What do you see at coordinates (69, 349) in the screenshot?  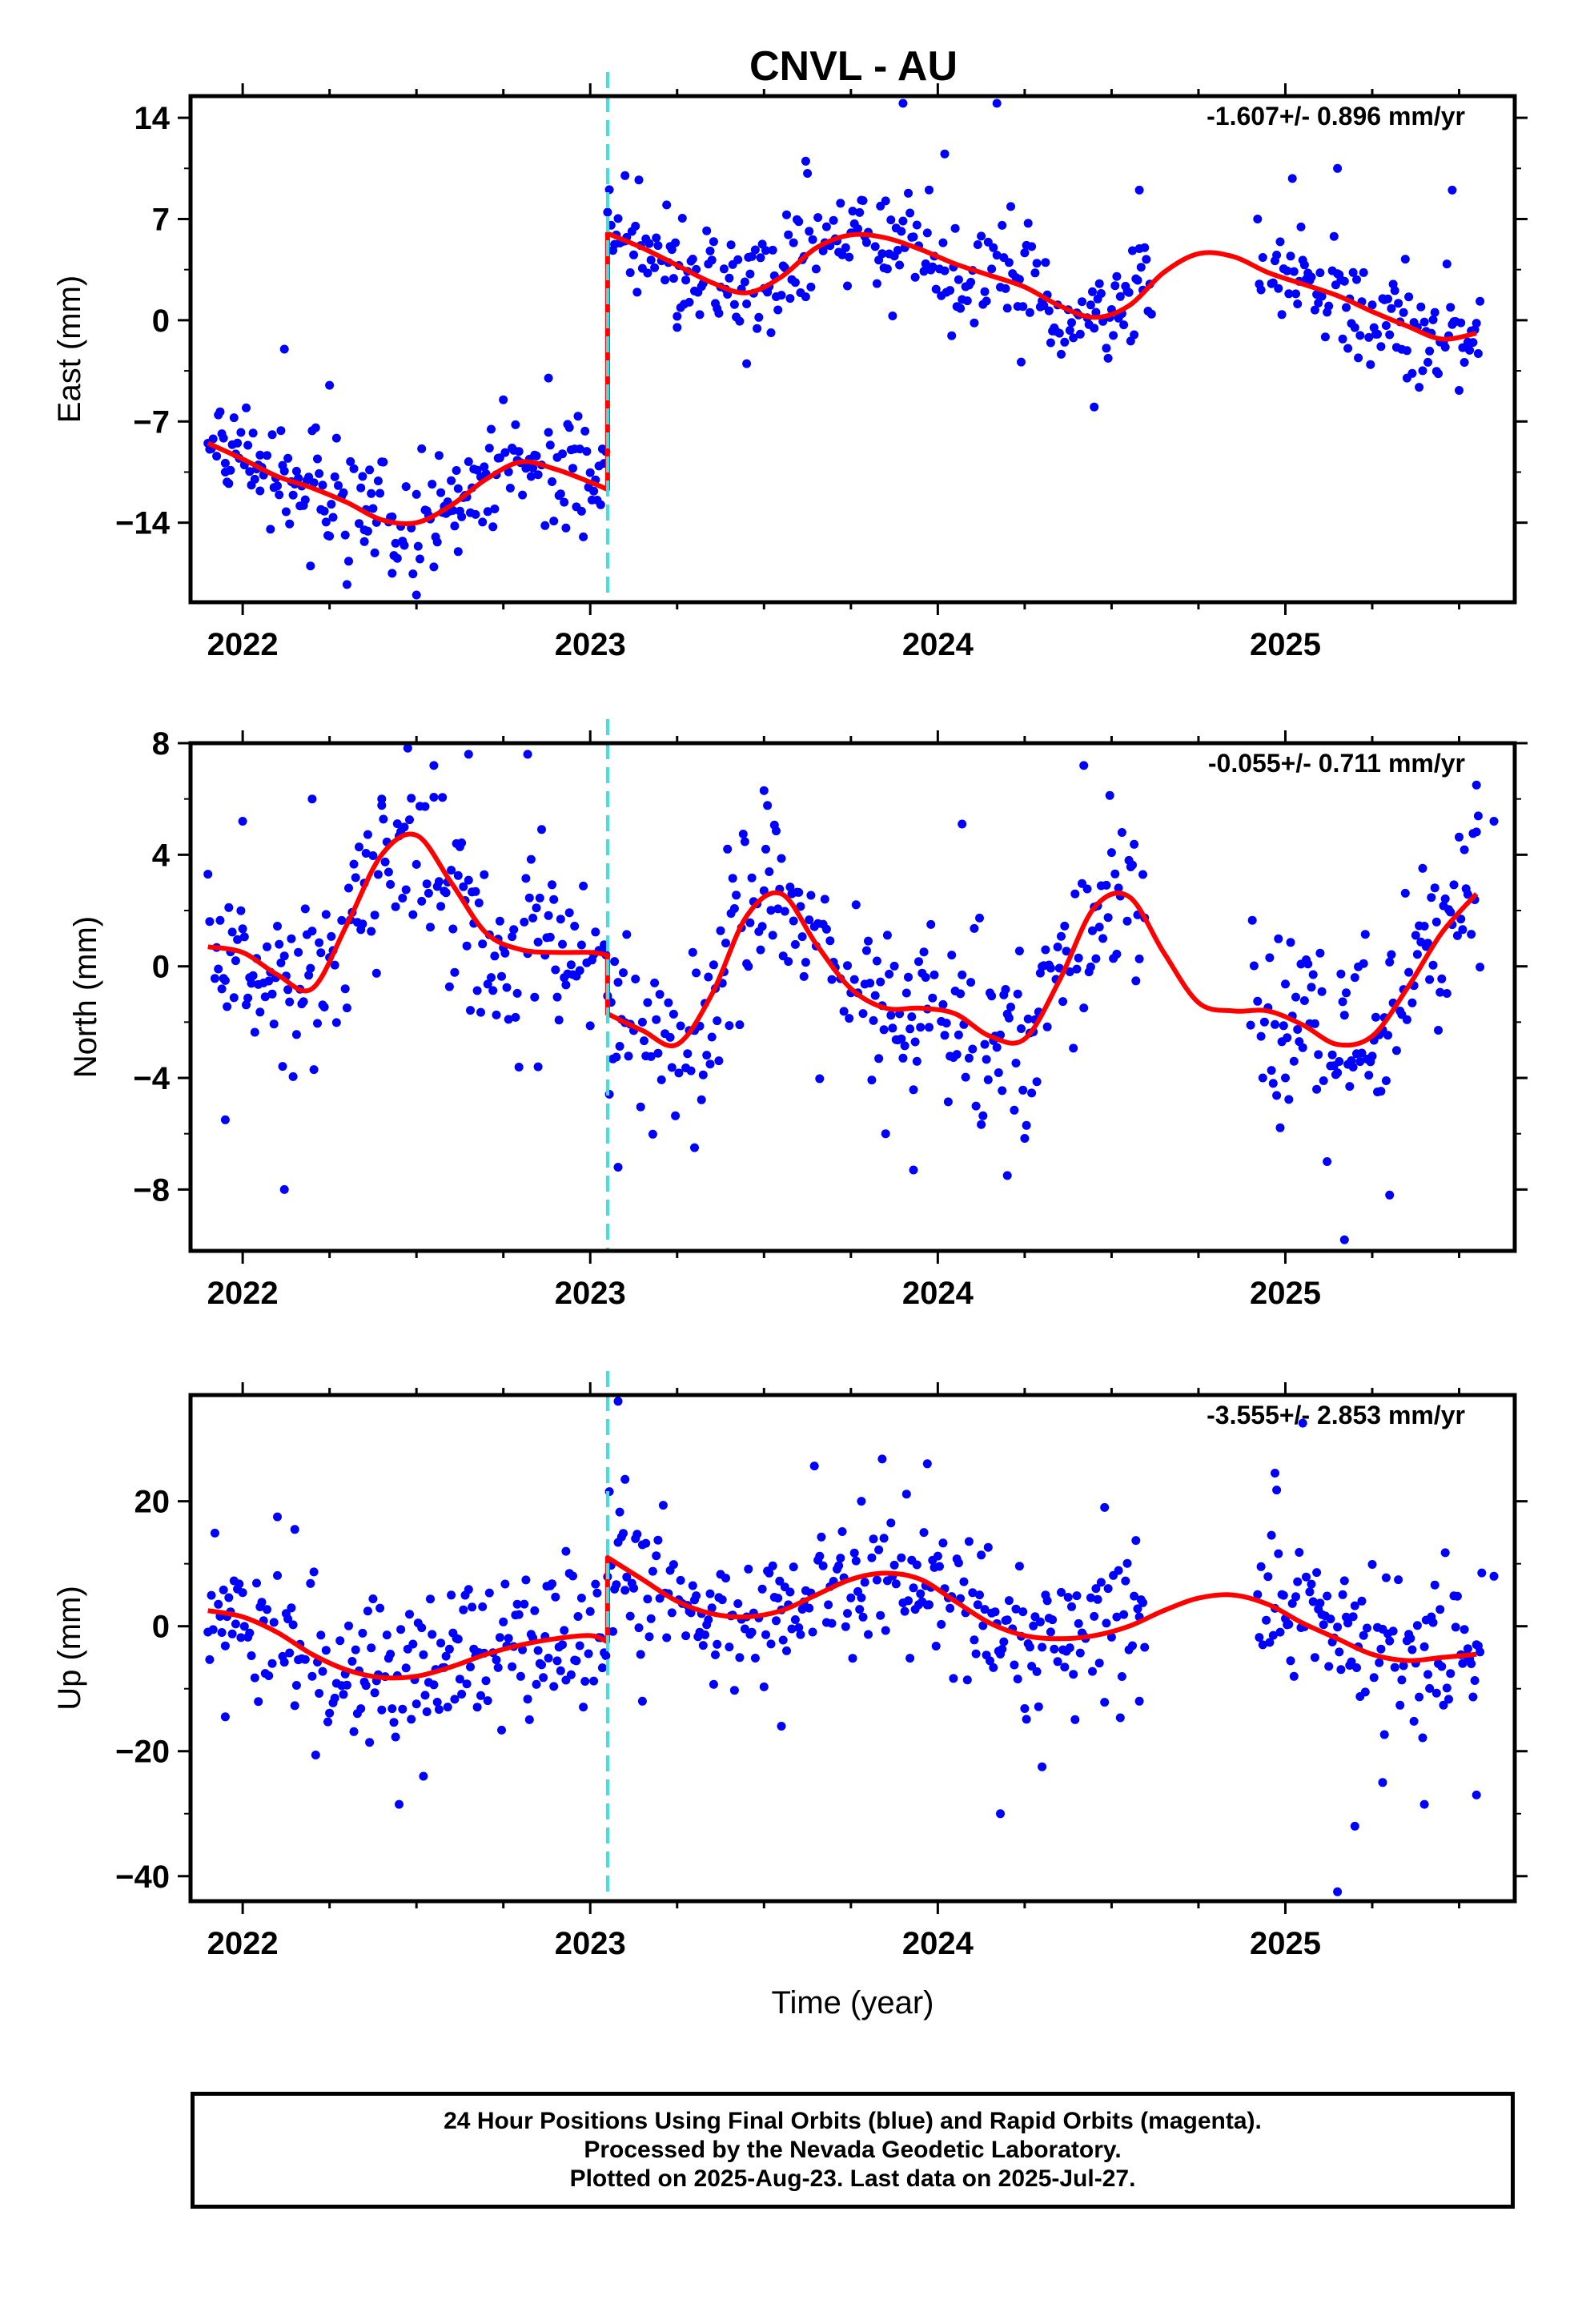 I see `y-axis-title: East (mm)` at bounding box center [69, 349].